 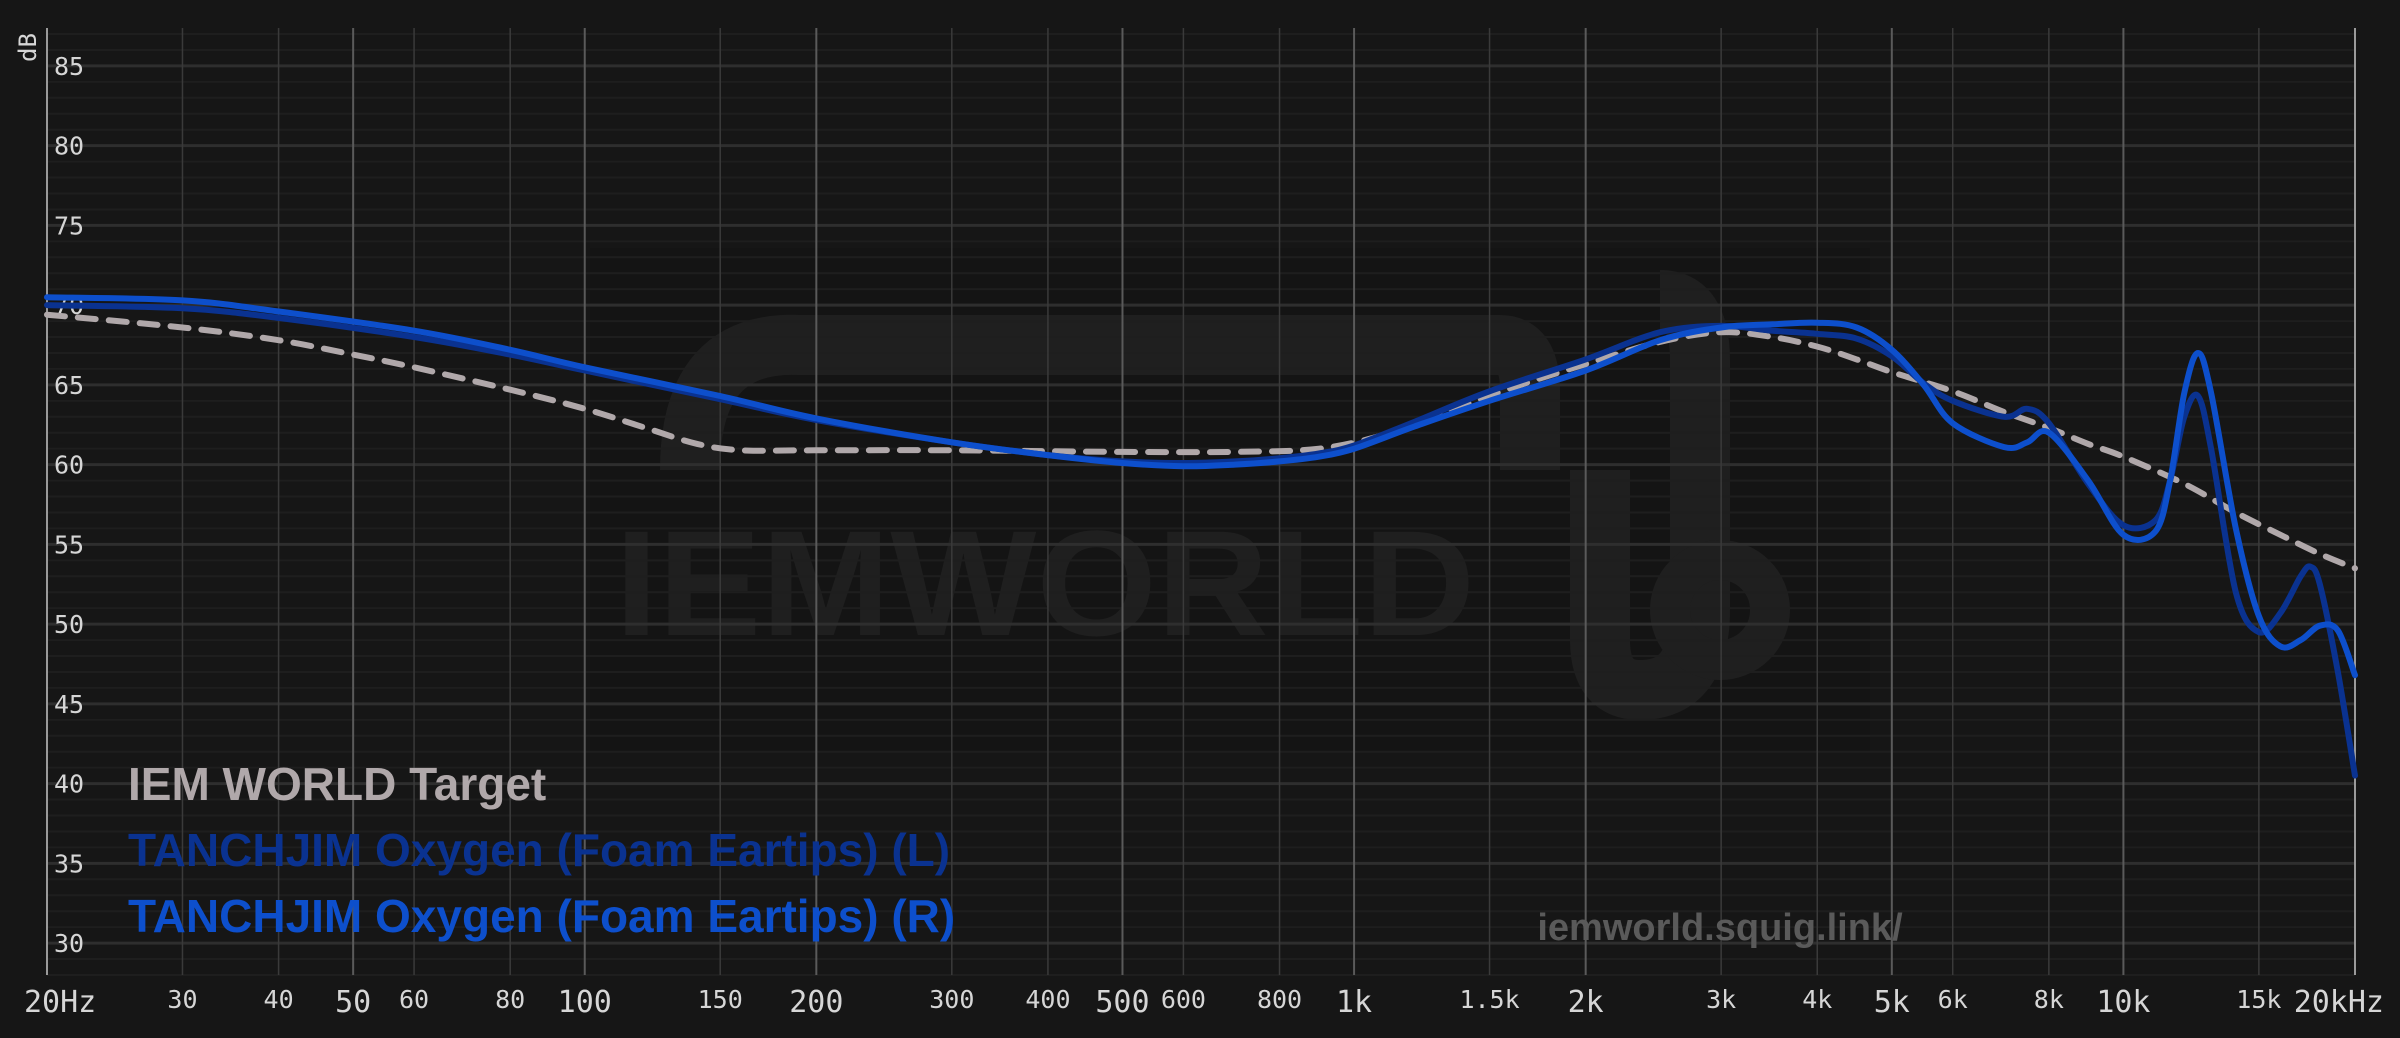 I want to click on x-tick-label: 50, so click(x=353, y=1002).